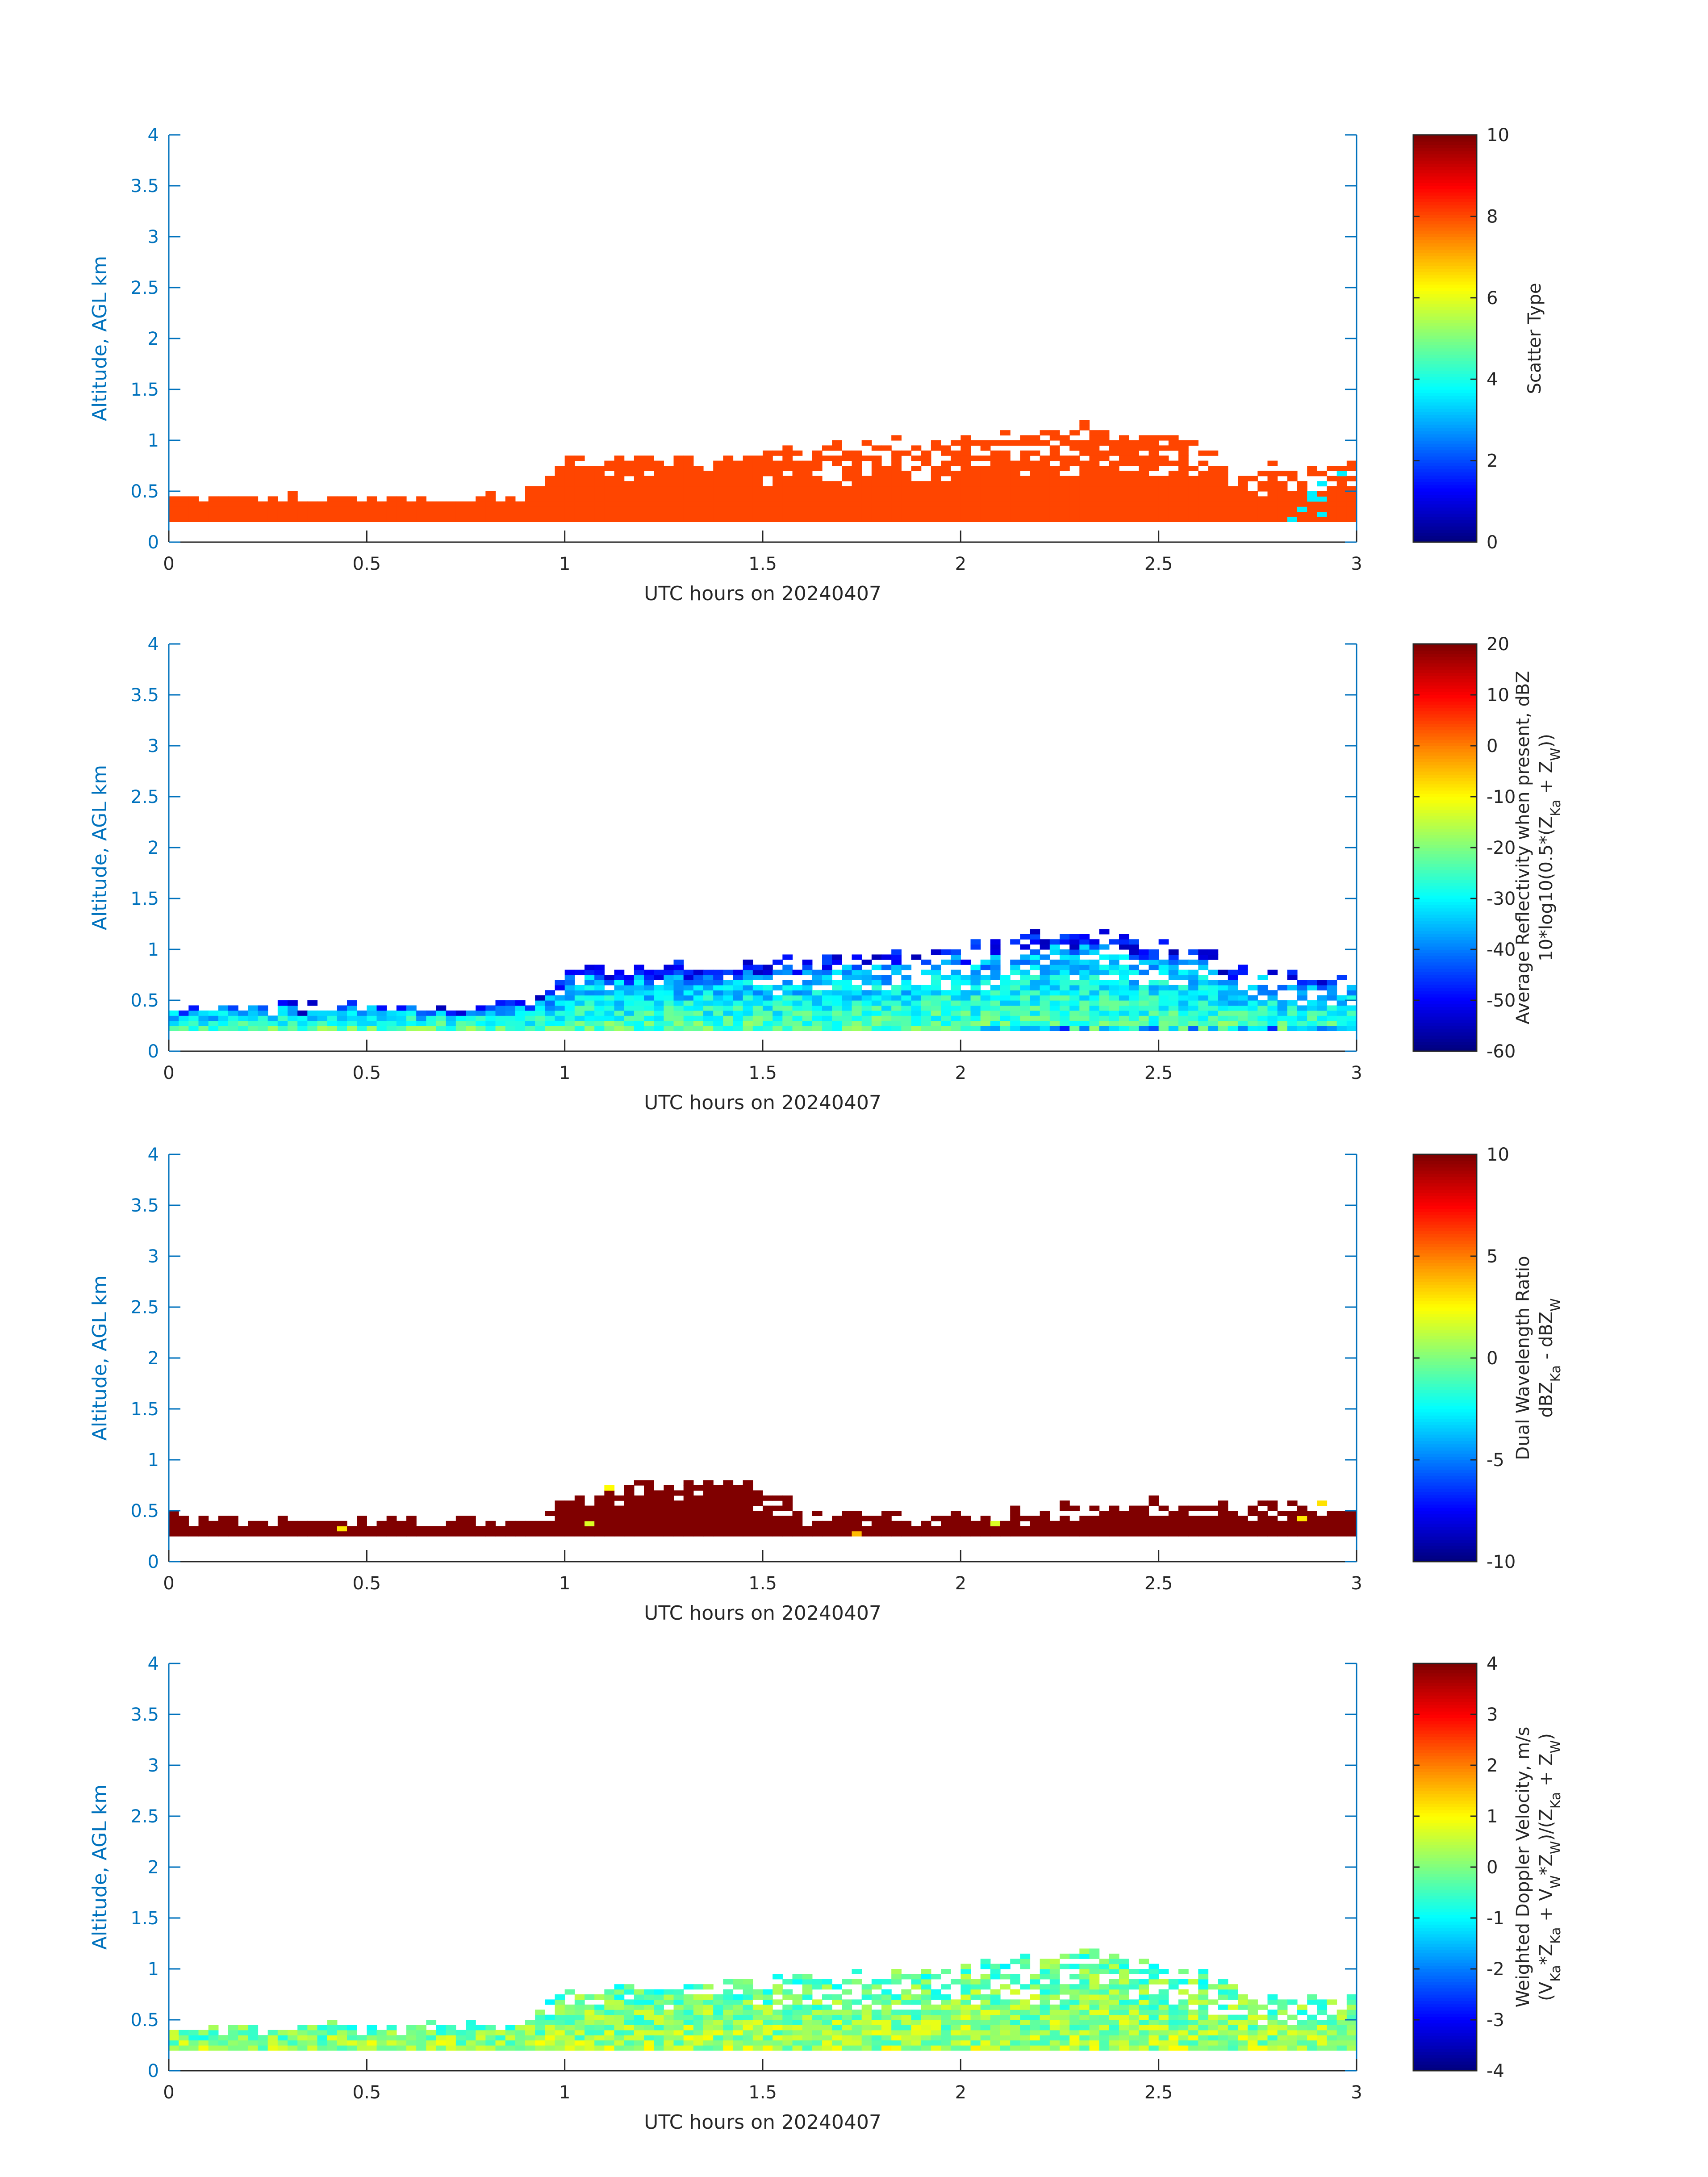  Describe the element at coordinates (1356, 1583) in the screenshot. I see `x-tick-label: 3` at that location.